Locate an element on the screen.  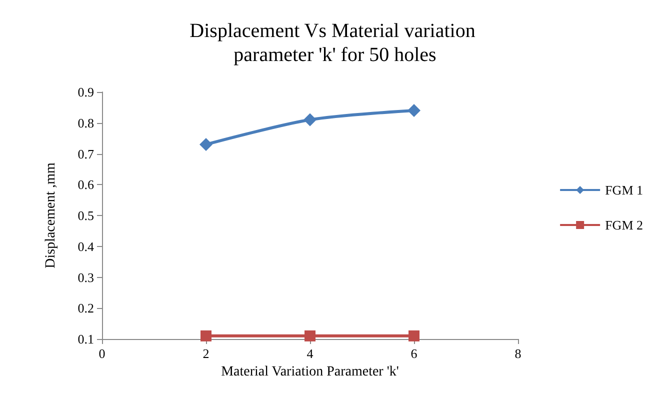
x-tick-label: 8 is located at coordinates (518, 353).